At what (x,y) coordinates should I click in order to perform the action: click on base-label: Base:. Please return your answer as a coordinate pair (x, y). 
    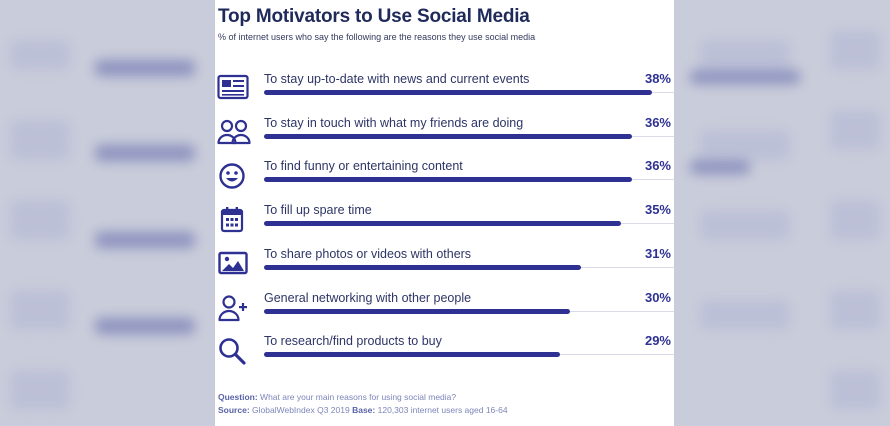
    Looking at the image, I should click on (364, 410).